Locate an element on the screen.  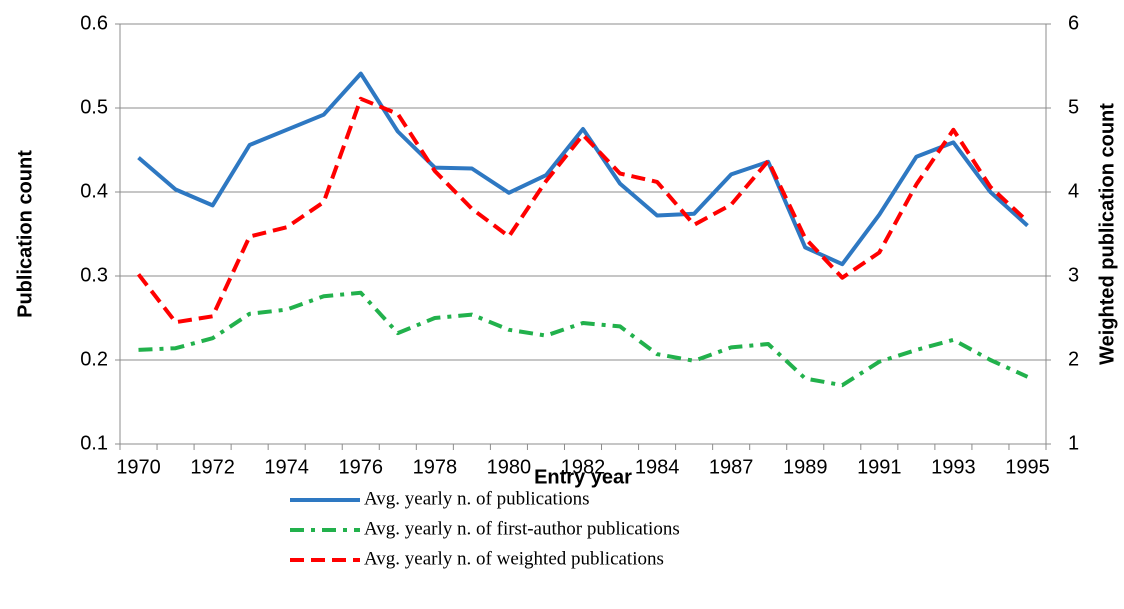
legend-label: Avg. yearly n. of publications is located at coordinates (477, 498).